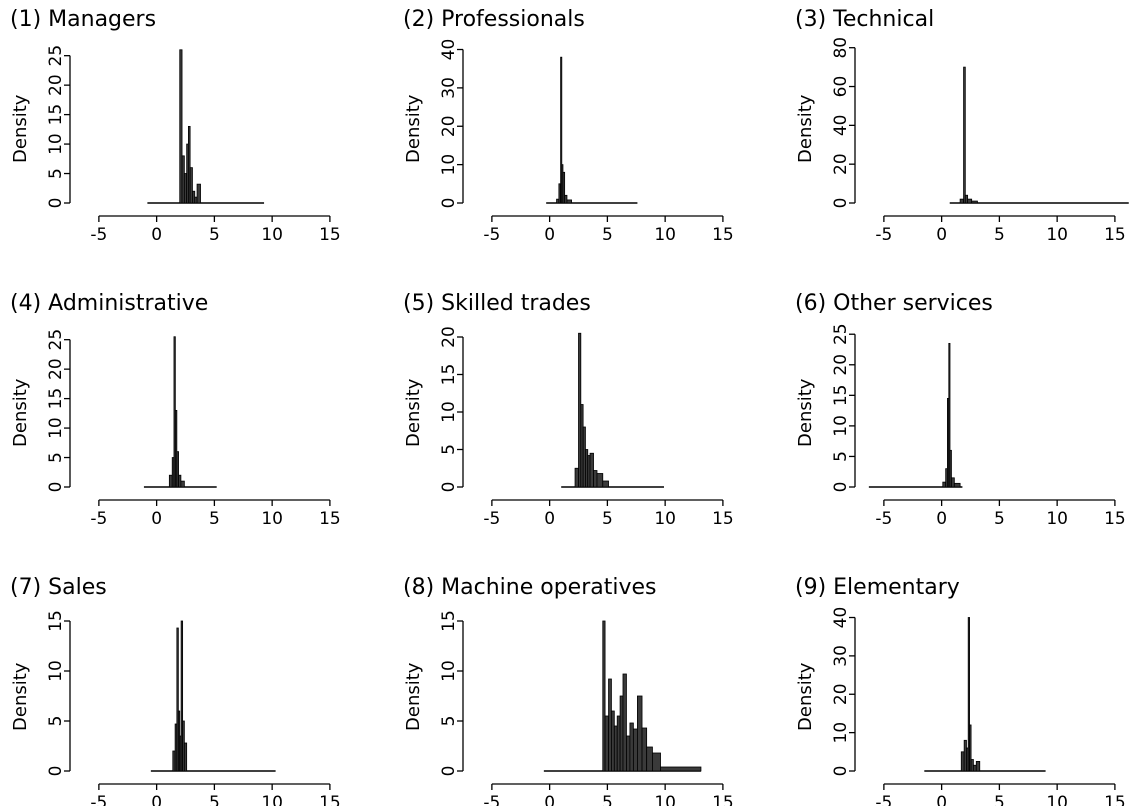 The width and height of the screenshot is (1148, 806). What do you see at coordinates (877, 587) in the screenshot?
I see `panel-title: (9) Elementary` at bounding box center [877, 587].